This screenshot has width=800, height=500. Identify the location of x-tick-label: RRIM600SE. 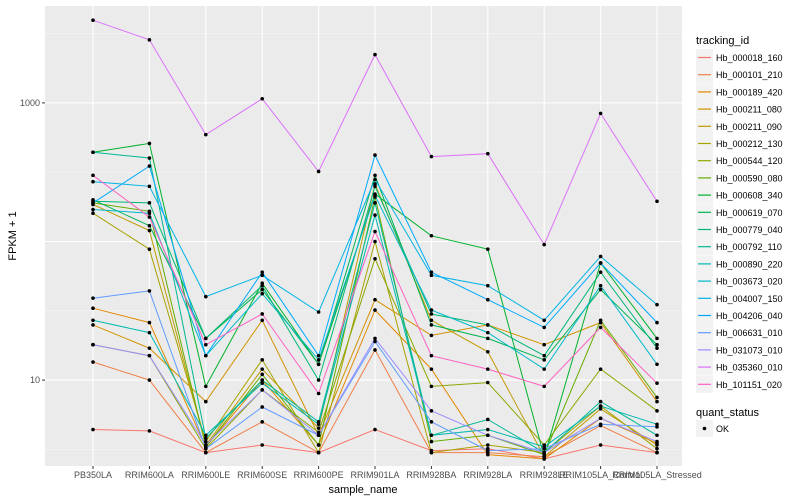
(262, 475).